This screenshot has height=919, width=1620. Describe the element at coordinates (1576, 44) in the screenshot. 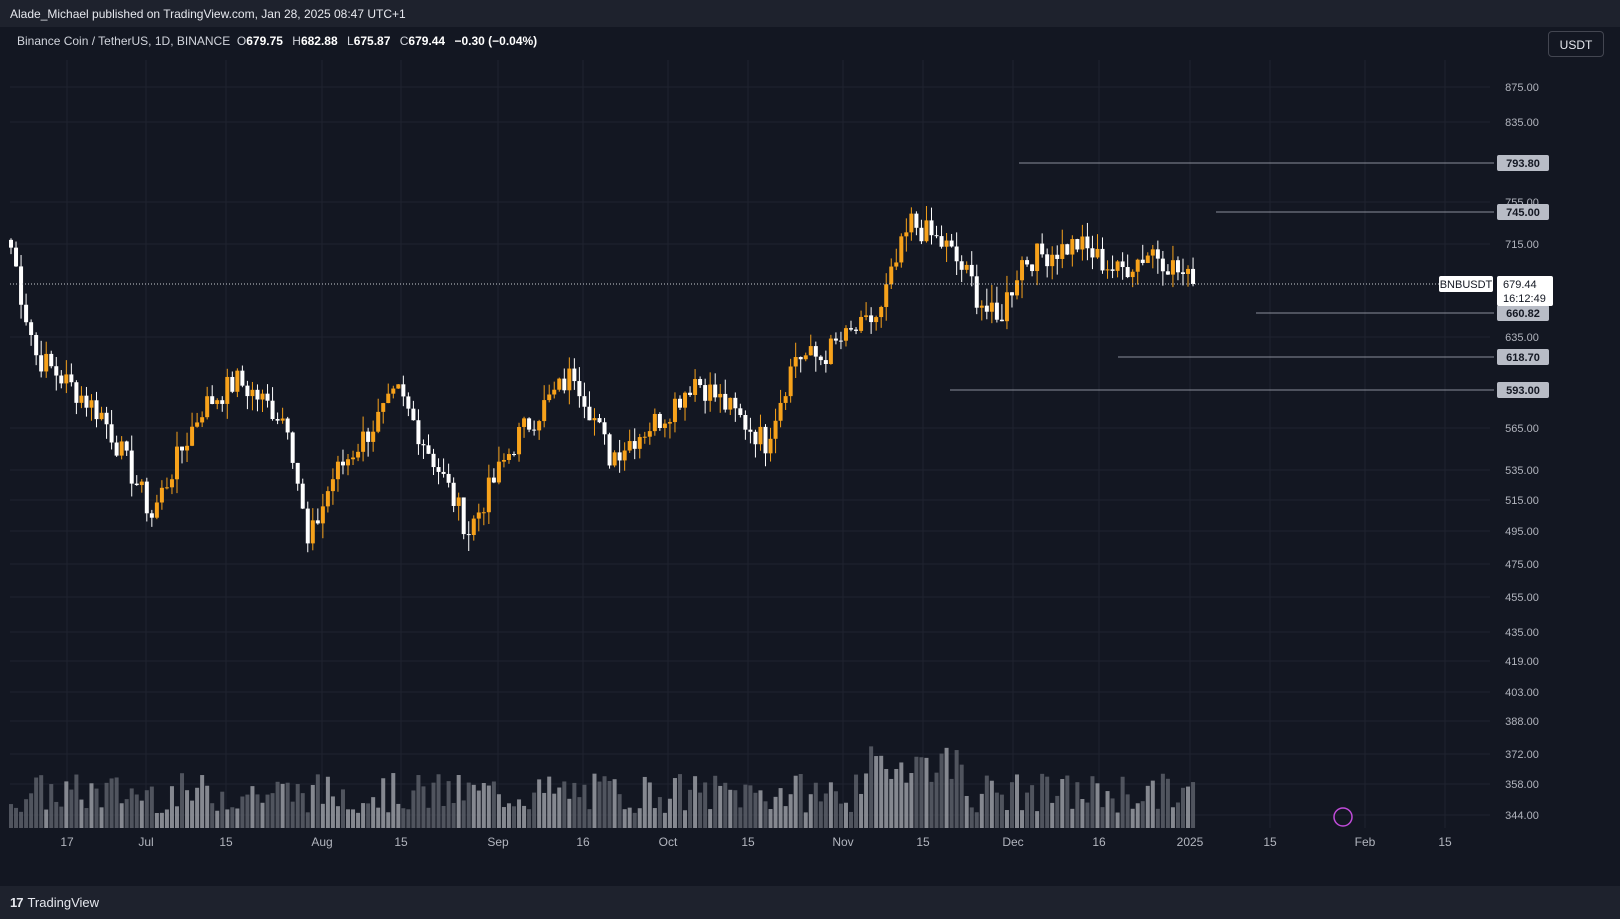

I see `currency-button: USDT` at that location.